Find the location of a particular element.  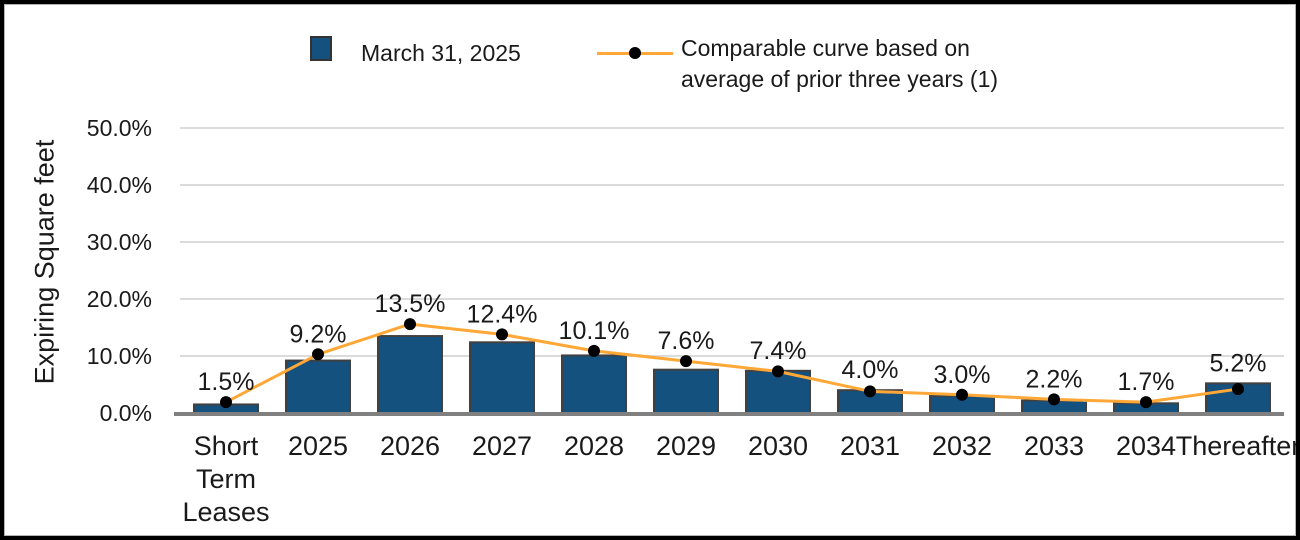

bar-value-label: 10.1% is located at coordinates (594, 331).